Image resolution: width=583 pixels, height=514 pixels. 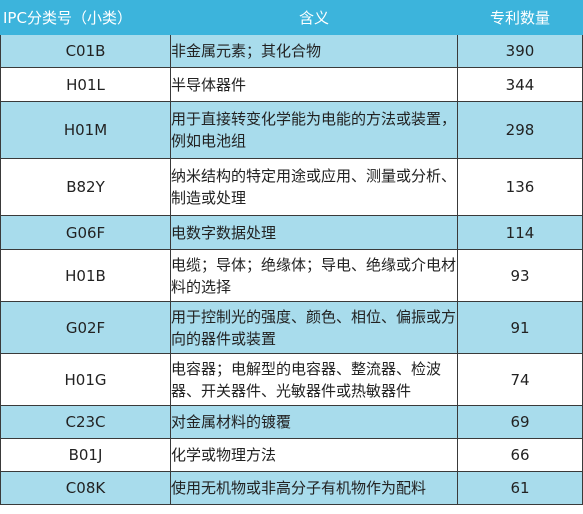 I want to click on meaning-cell: 非金属元素；其化合物, so click(x=314, y=51).